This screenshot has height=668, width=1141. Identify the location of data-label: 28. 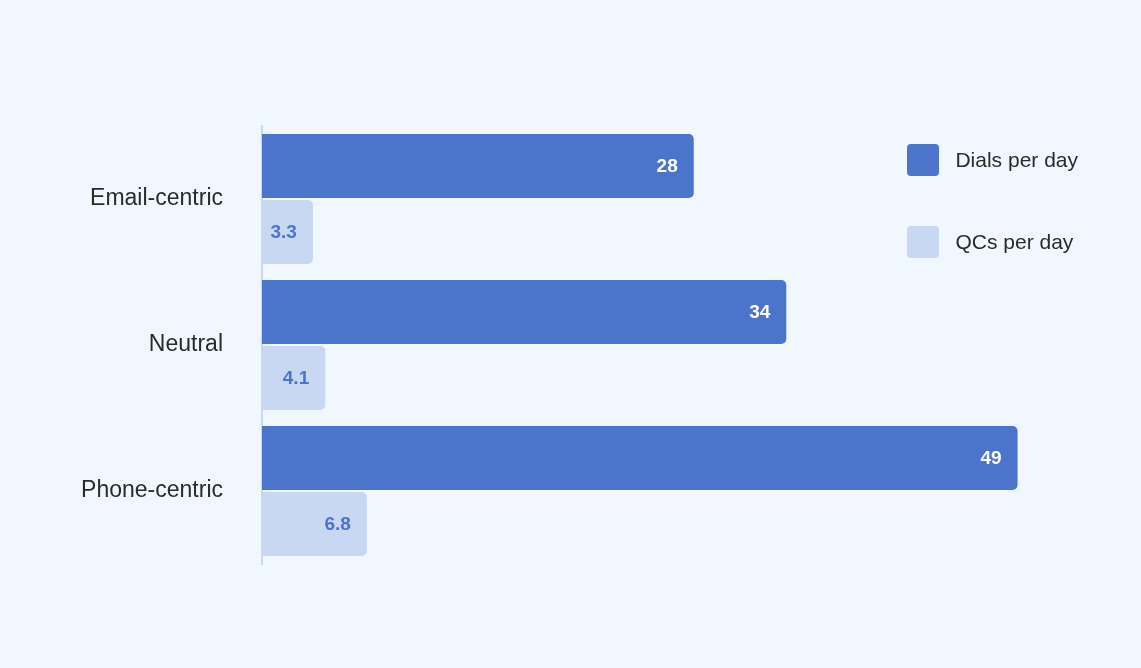
(667, 166).